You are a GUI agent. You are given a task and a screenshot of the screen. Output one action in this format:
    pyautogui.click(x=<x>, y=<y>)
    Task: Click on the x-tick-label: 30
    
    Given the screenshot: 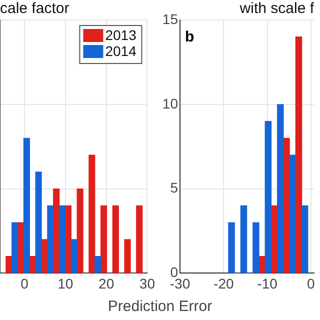 What is the action you would take?
    pyautogui.click(x=147, y=283)
    